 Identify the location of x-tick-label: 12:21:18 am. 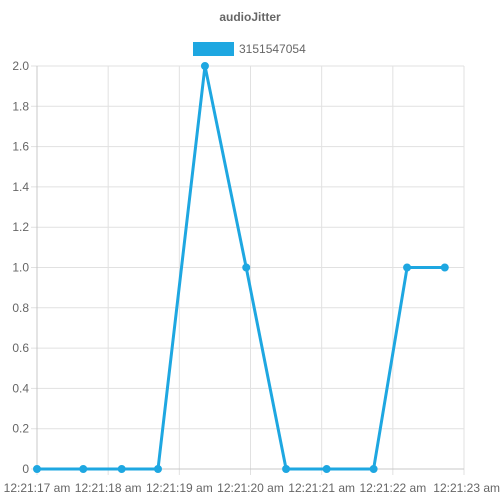
(108, 488).